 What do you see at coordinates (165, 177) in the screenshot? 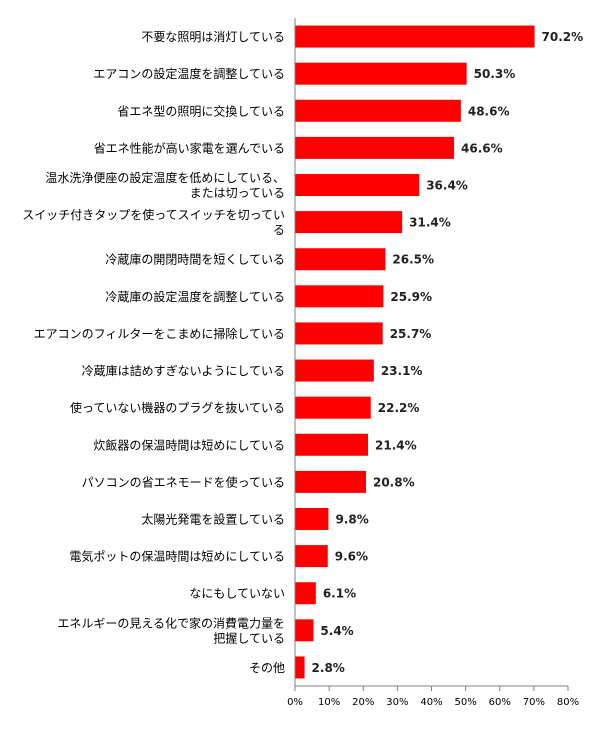
I see `category-label-line: 温水洗浄便座の設定温度を低めにしている、` at bounding box center [165, 177].